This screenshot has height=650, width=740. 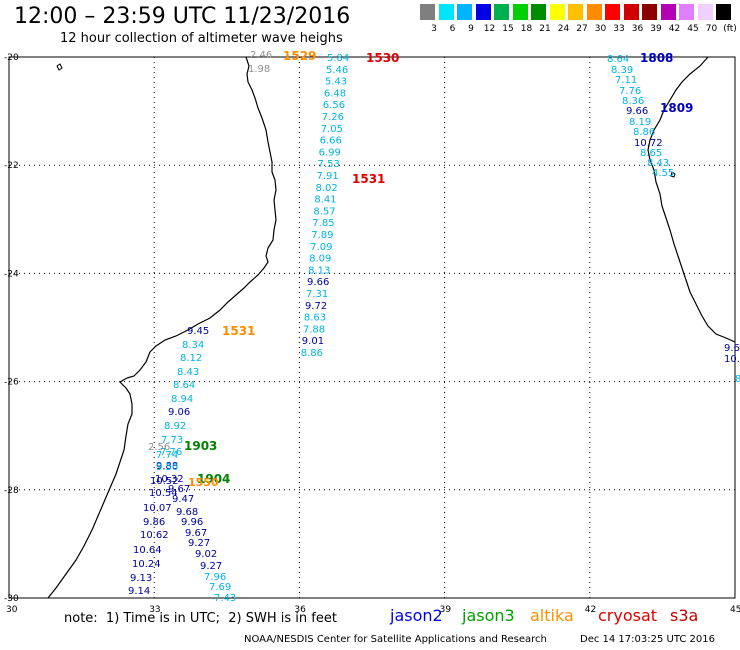 What do you see at coordinates (183, 499) in the screenshot?
I see `swh-value: 9.47` at bounding box center [183, 499].